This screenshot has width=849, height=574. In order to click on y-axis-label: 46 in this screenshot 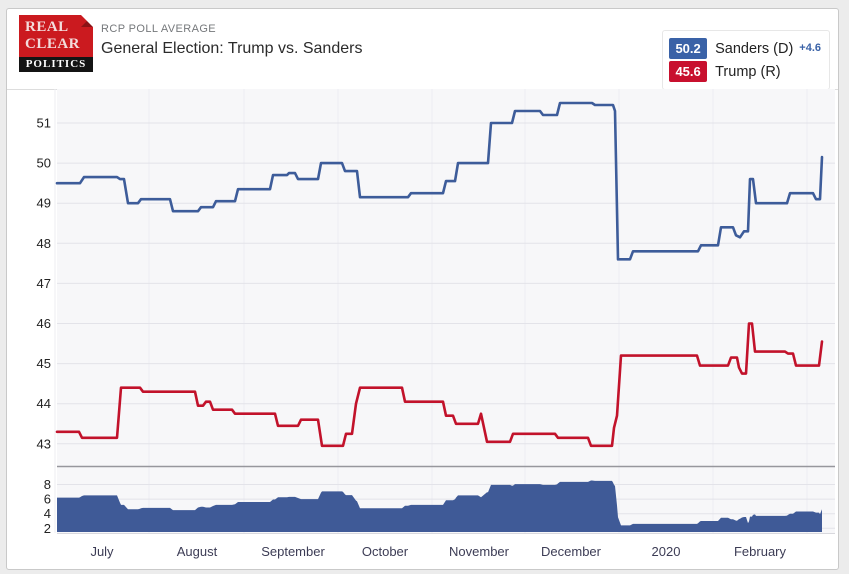, I will do `click(44, 323)`.